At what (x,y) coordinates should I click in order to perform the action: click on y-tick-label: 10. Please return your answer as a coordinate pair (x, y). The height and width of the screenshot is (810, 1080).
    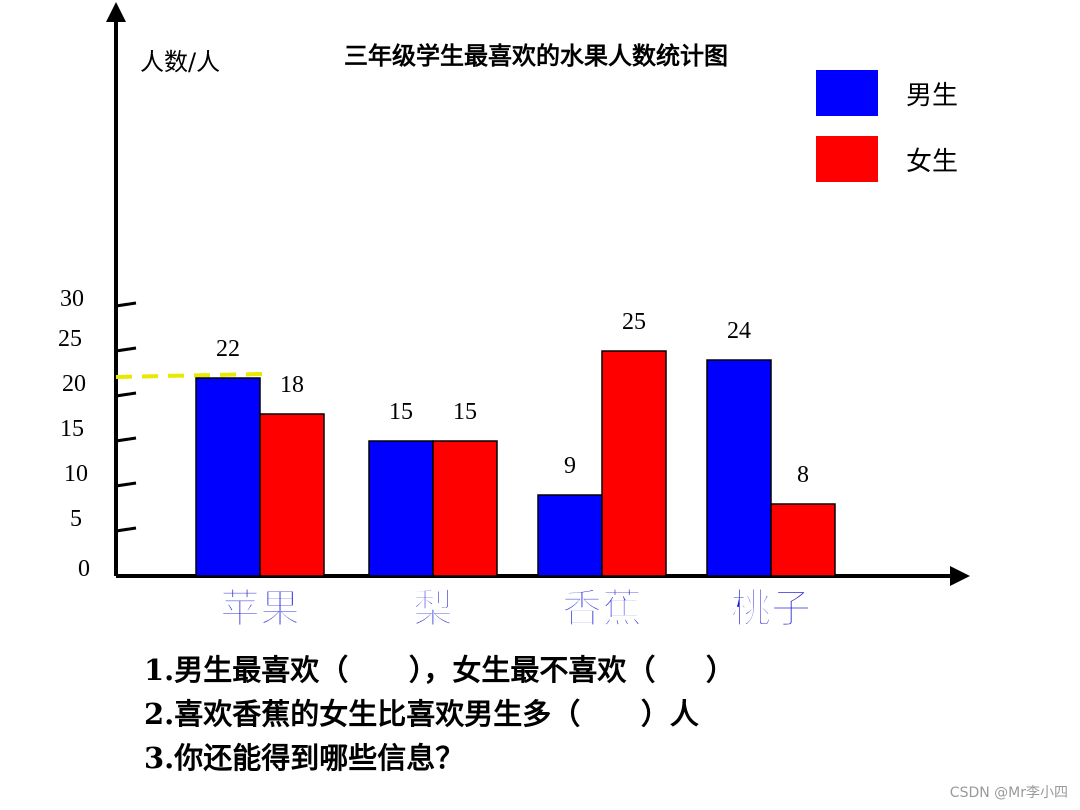
    Looking at the image, I should click on (76, 474).